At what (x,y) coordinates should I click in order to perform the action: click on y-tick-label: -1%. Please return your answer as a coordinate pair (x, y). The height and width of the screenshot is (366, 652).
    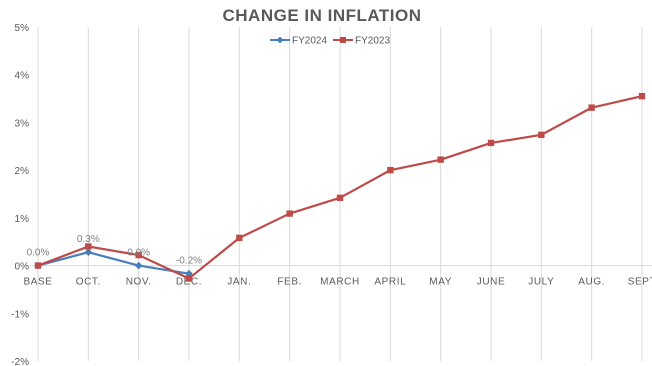
    Looking at the image, I should click on (20, 314).